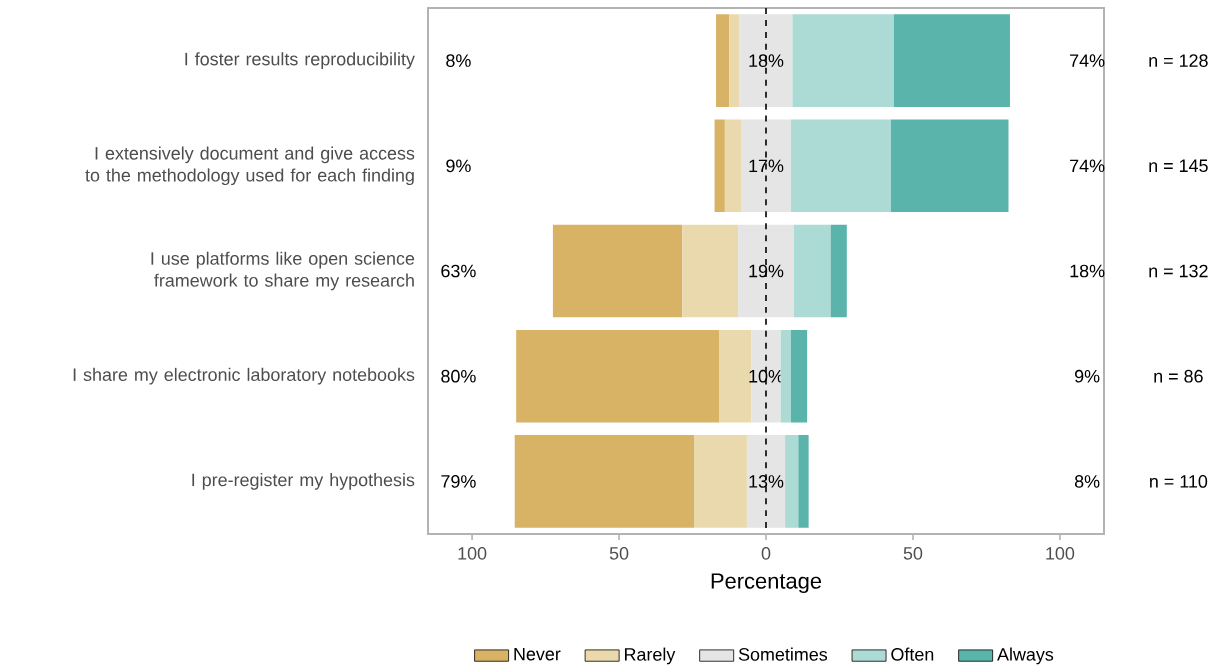 This screenshot has width=1224, height=670. Describe the element at coordinates (1178, 376) in the screenshot. I see `text: n = 86` at that location.